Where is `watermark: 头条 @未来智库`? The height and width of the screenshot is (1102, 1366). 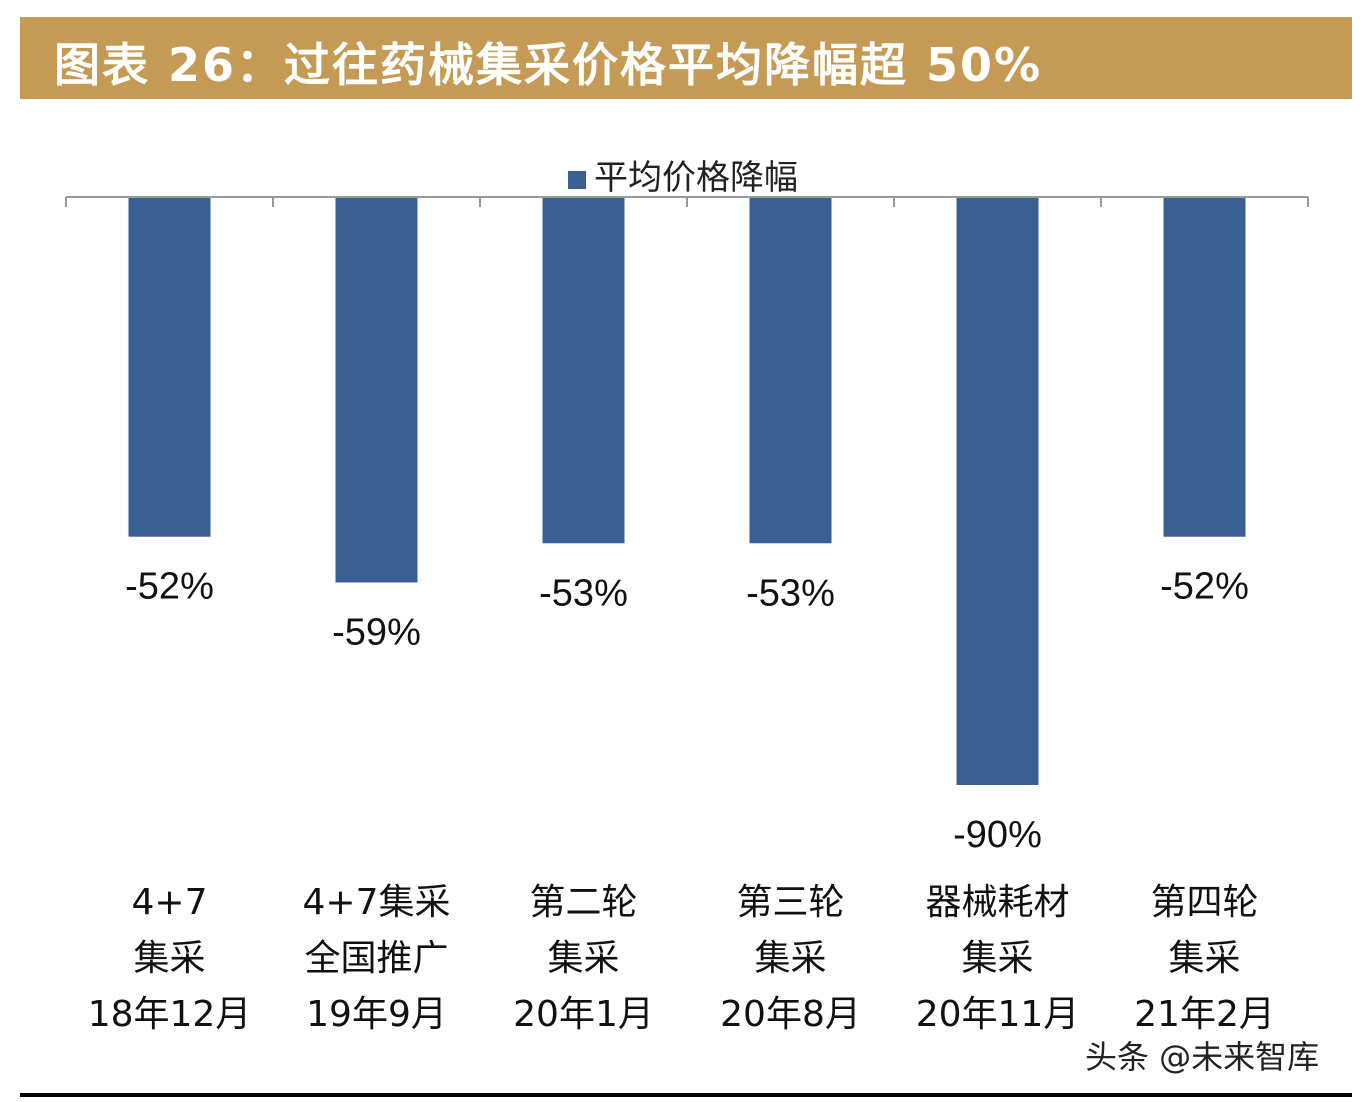 watermark: 头条 @未来智库 is located at coordinates (1202, 1057).